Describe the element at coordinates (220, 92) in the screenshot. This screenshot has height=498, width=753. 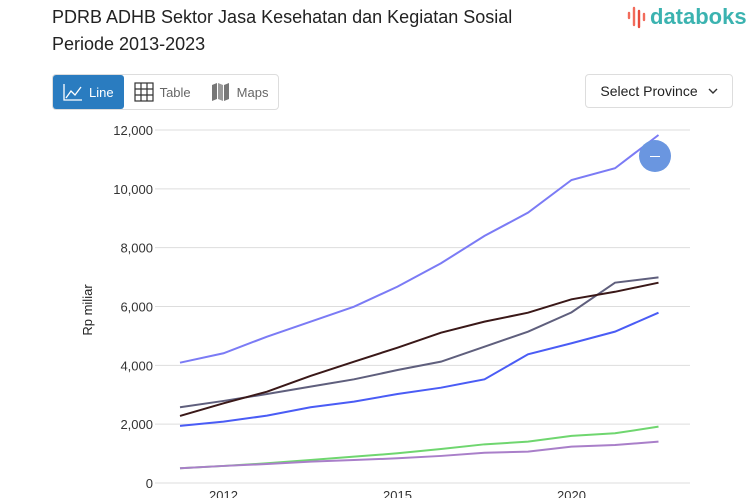
I see `map-icon` at that location.